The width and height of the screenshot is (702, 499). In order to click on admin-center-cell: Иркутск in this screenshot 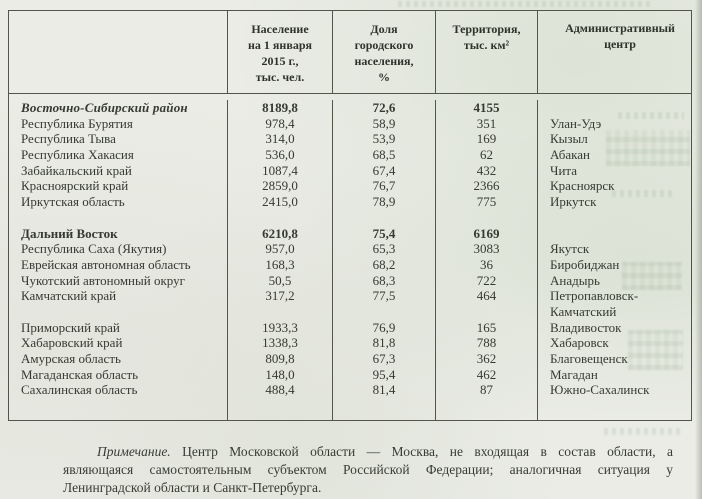, I will do `click(573, 202)`.